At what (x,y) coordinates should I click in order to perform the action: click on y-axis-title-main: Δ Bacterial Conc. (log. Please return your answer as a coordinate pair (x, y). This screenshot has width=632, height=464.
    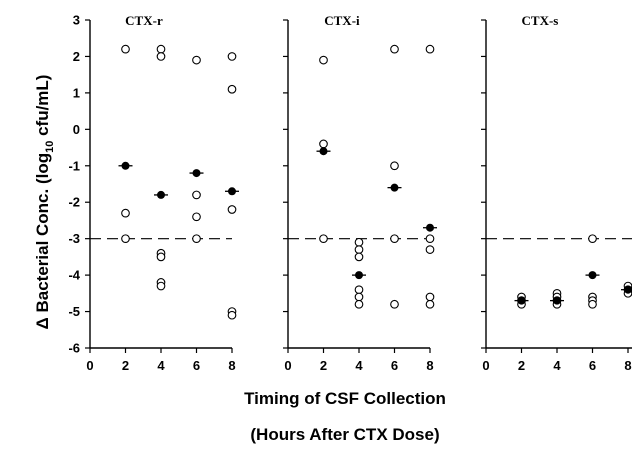
    Looking at the image, I should click on (42, 241).